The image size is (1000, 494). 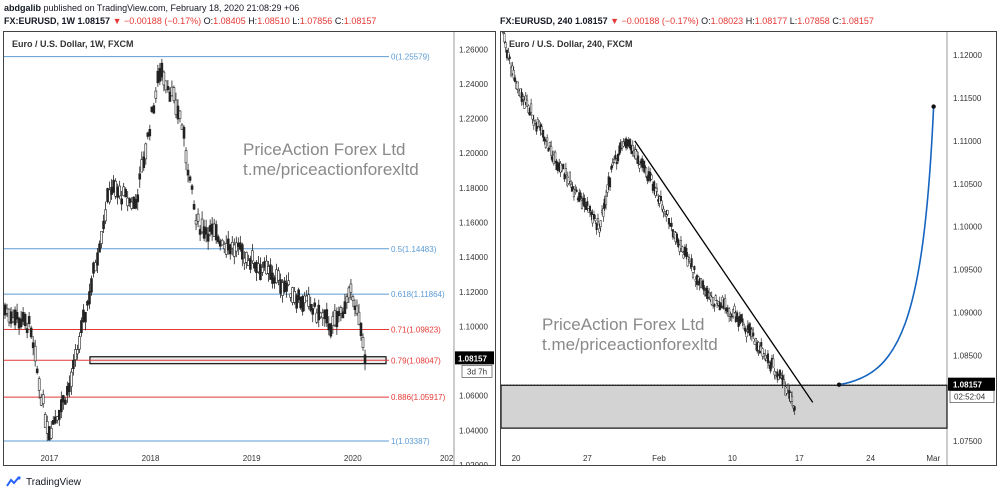 What do you see at coordinates (967, 355) in the screenshot?
I see `right-y-tick: 1.08500` at bounding box center [967, 355].